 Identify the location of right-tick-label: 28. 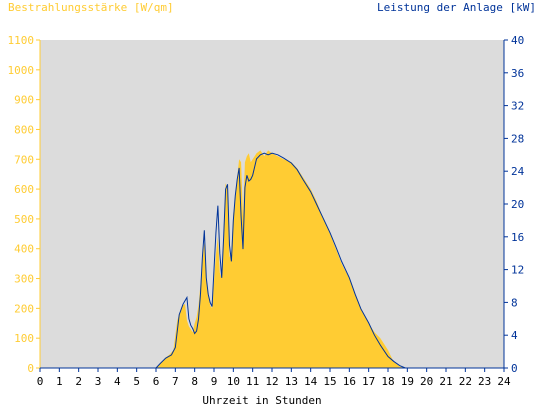
(517, 138).